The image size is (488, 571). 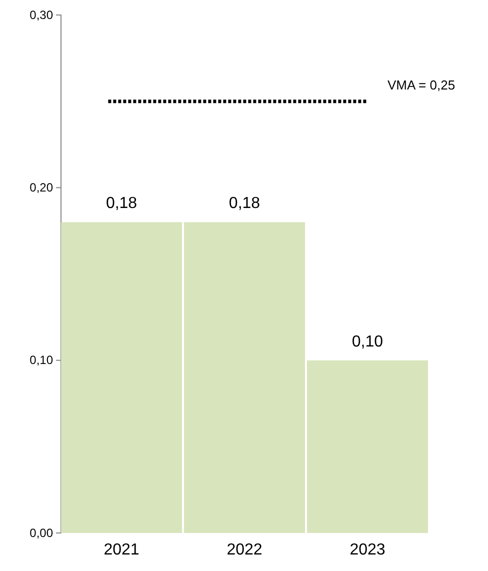 What do you see at coordinates (368, 549) in the screenshot?
I see `x-tick-label: 2023` at bounding box center [368, 549].